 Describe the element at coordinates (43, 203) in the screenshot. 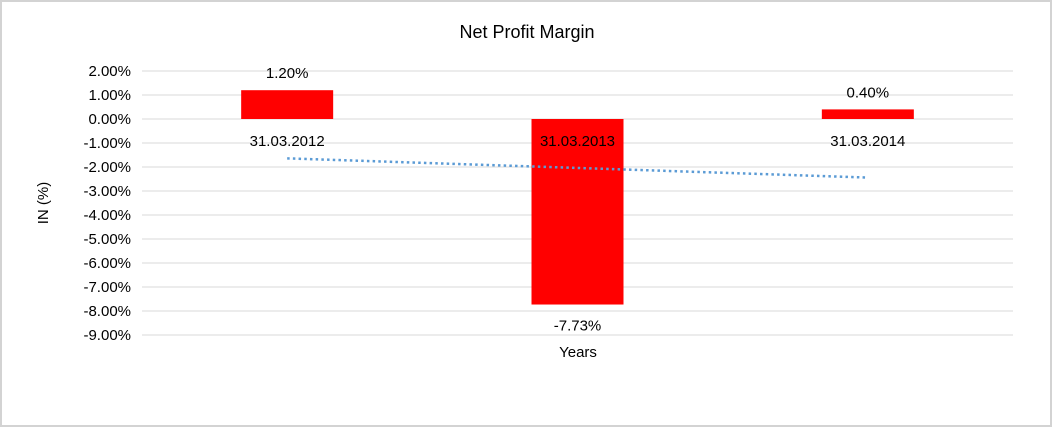

I see `y-axis-title: IN (%)` at that location.